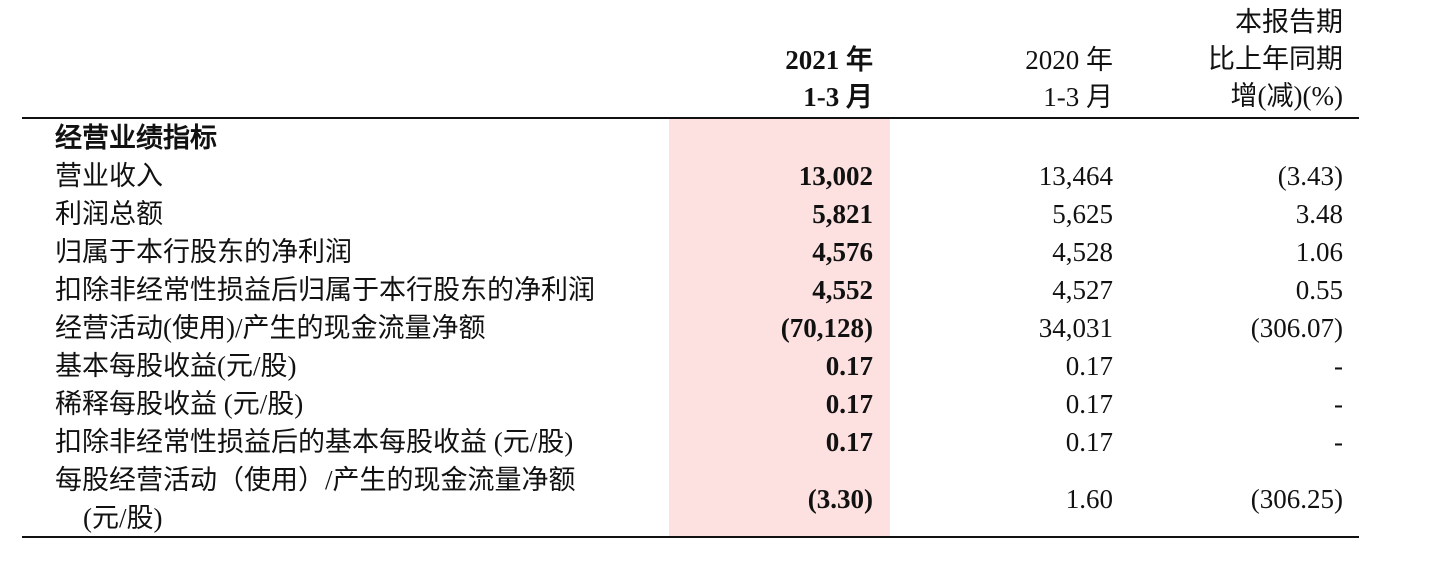 This screenshot has width=1438, height=566. Describe the element at coordinates (109, 214) in the screenshot. I see `row-label: 利润总额` at that location.